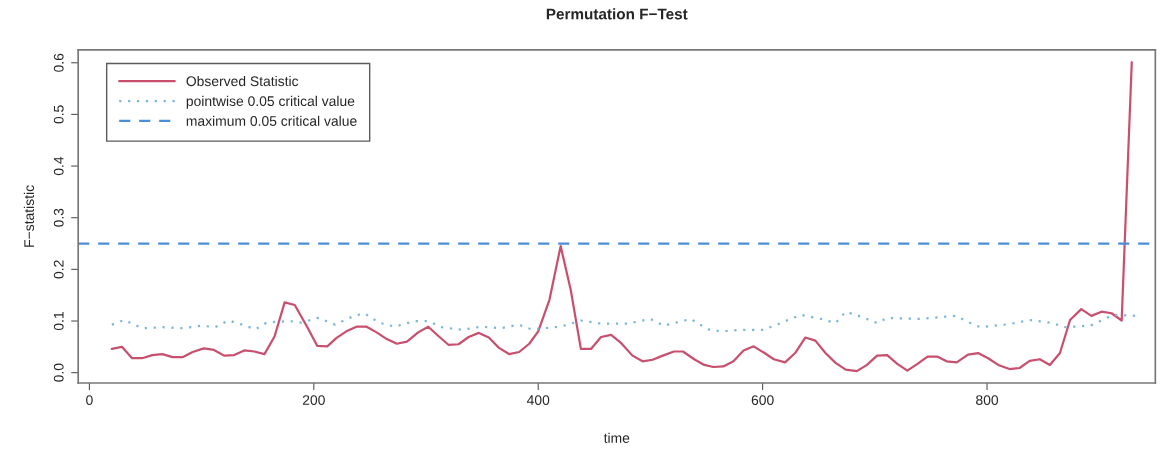 This screenshot has height=449, width=1167. Describe the element at coordinates (624, 321) in the screenshot. I see `line-series` at that location.